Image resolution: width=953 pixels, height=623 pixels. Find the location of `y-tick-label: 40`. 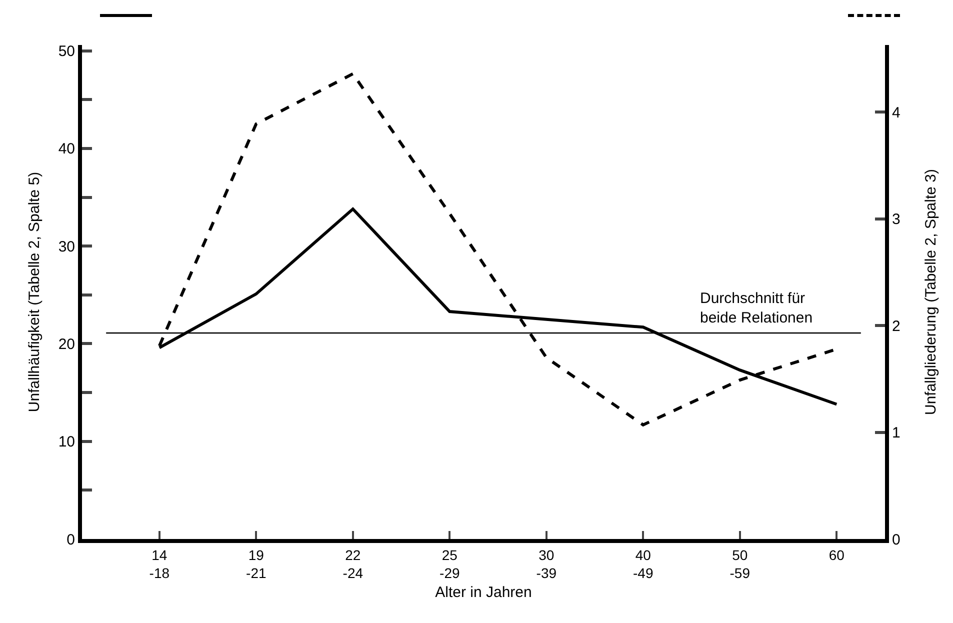

y-tick-label: 40 is located at coordinates (66, 149).